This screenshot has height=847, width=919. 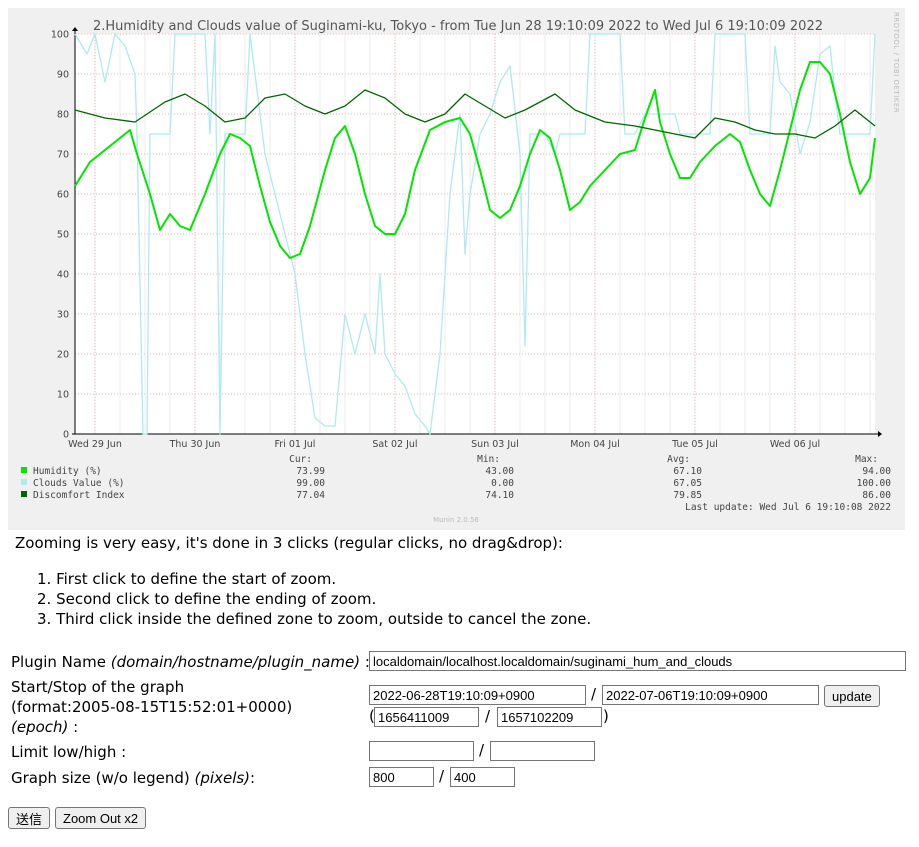 I want to click on size-label-tail: :, so click(x=253, y=778).